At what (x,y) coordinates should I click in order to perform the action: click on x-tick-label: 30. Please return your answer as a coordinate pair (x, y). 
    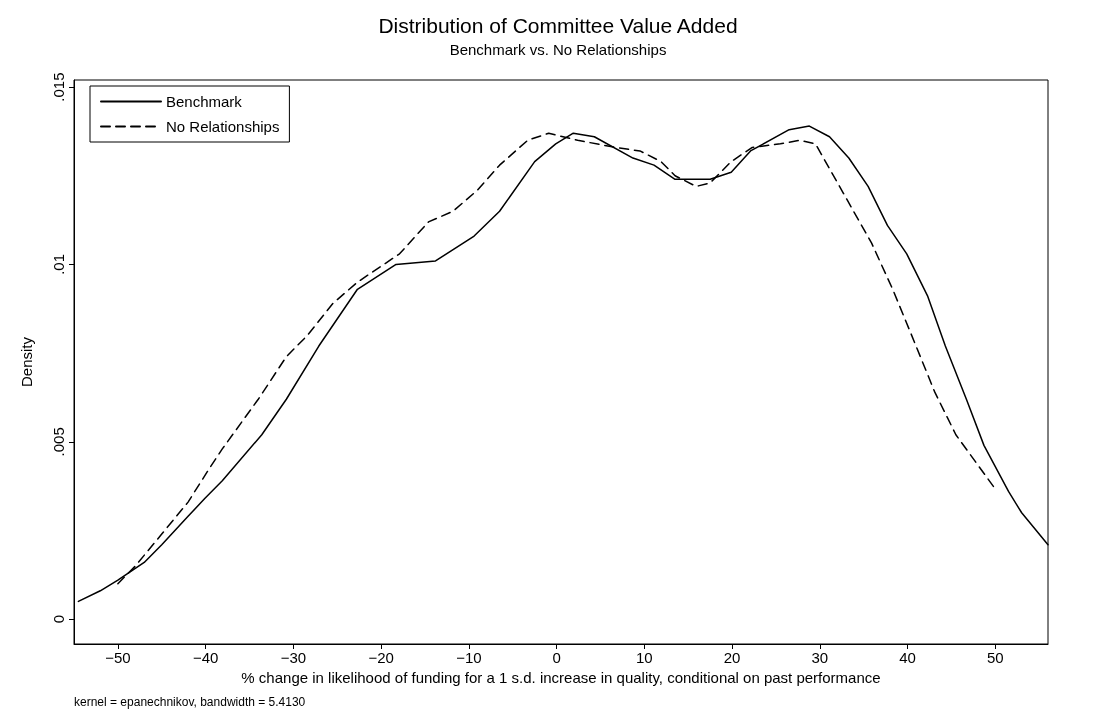
    Looking at the image, I should click on (820, 657).